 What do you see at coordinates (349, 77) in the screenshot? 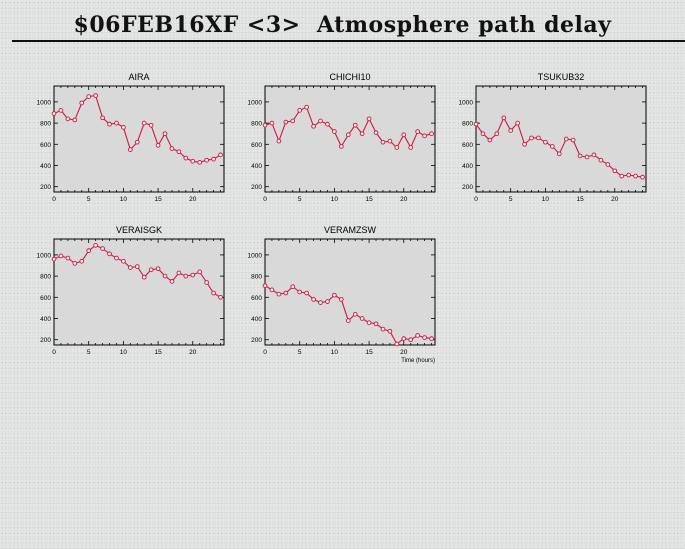
I see `chart-title: CHICHI10` at bounding box center [349, 77].